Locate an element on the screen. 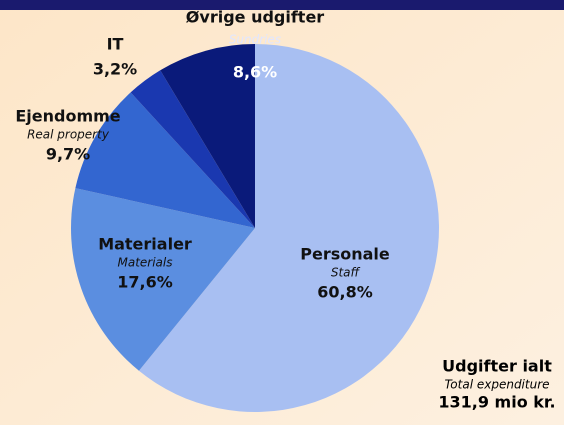 This screenshot has width=564, height=425. slice-label: Øvrige udgifter is located at coordinates (255, 17).